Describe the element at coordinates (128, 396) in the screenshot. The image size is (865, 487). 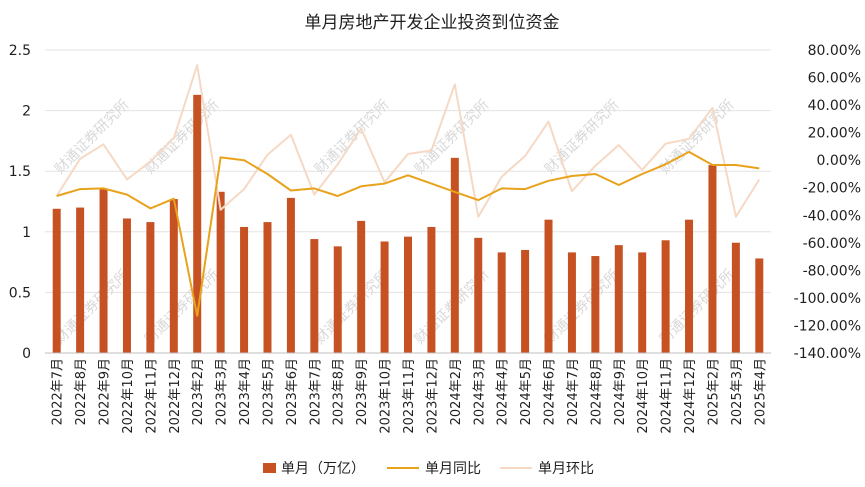
I see `x-tick-label: 2022年10月` at that location.